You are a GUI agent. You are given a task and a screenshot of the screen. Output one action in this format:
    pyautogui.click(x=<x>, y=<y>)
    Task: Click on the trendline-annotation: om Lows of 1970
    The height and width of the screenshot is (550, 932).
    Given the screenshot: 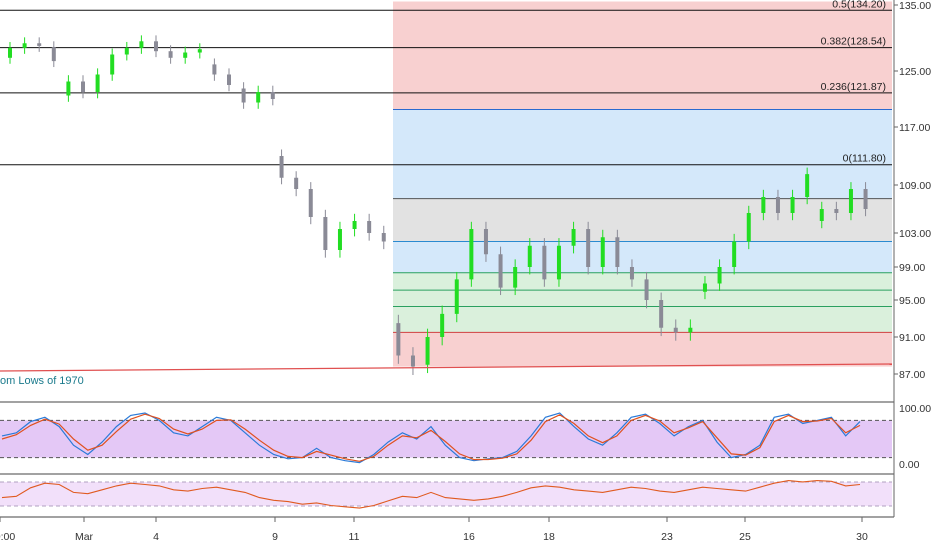 What is the action you would take?
    pyautogui.click(x=42, y=381)
    